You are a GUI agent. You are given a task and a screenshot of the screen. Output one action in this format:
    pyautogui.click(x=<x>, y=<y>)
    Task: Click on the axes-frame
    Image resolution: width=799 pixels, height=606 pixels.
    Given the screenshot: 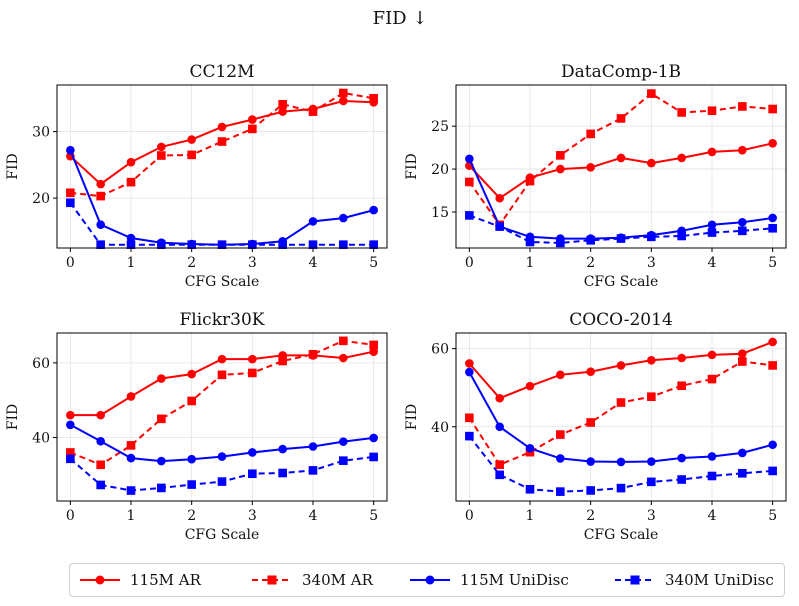 What is the action you would take?
    pyautogui.click(x=621, y=166)
    